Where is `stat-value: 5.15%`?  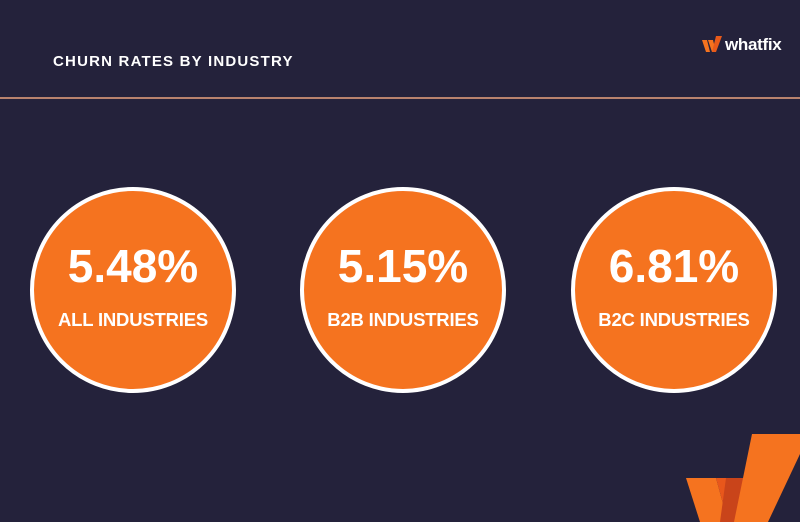
stat-value: 5.15% is located at coordinates (403, 266).